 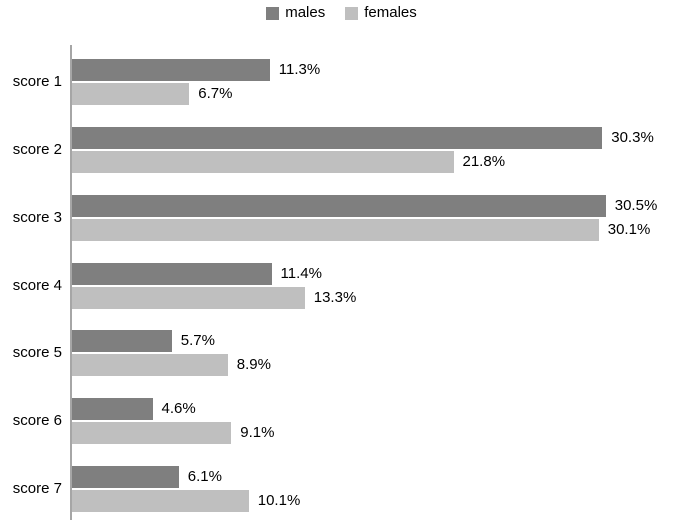 I want to click on bar-line-females: 6.7%, so click(x=377, y=94).